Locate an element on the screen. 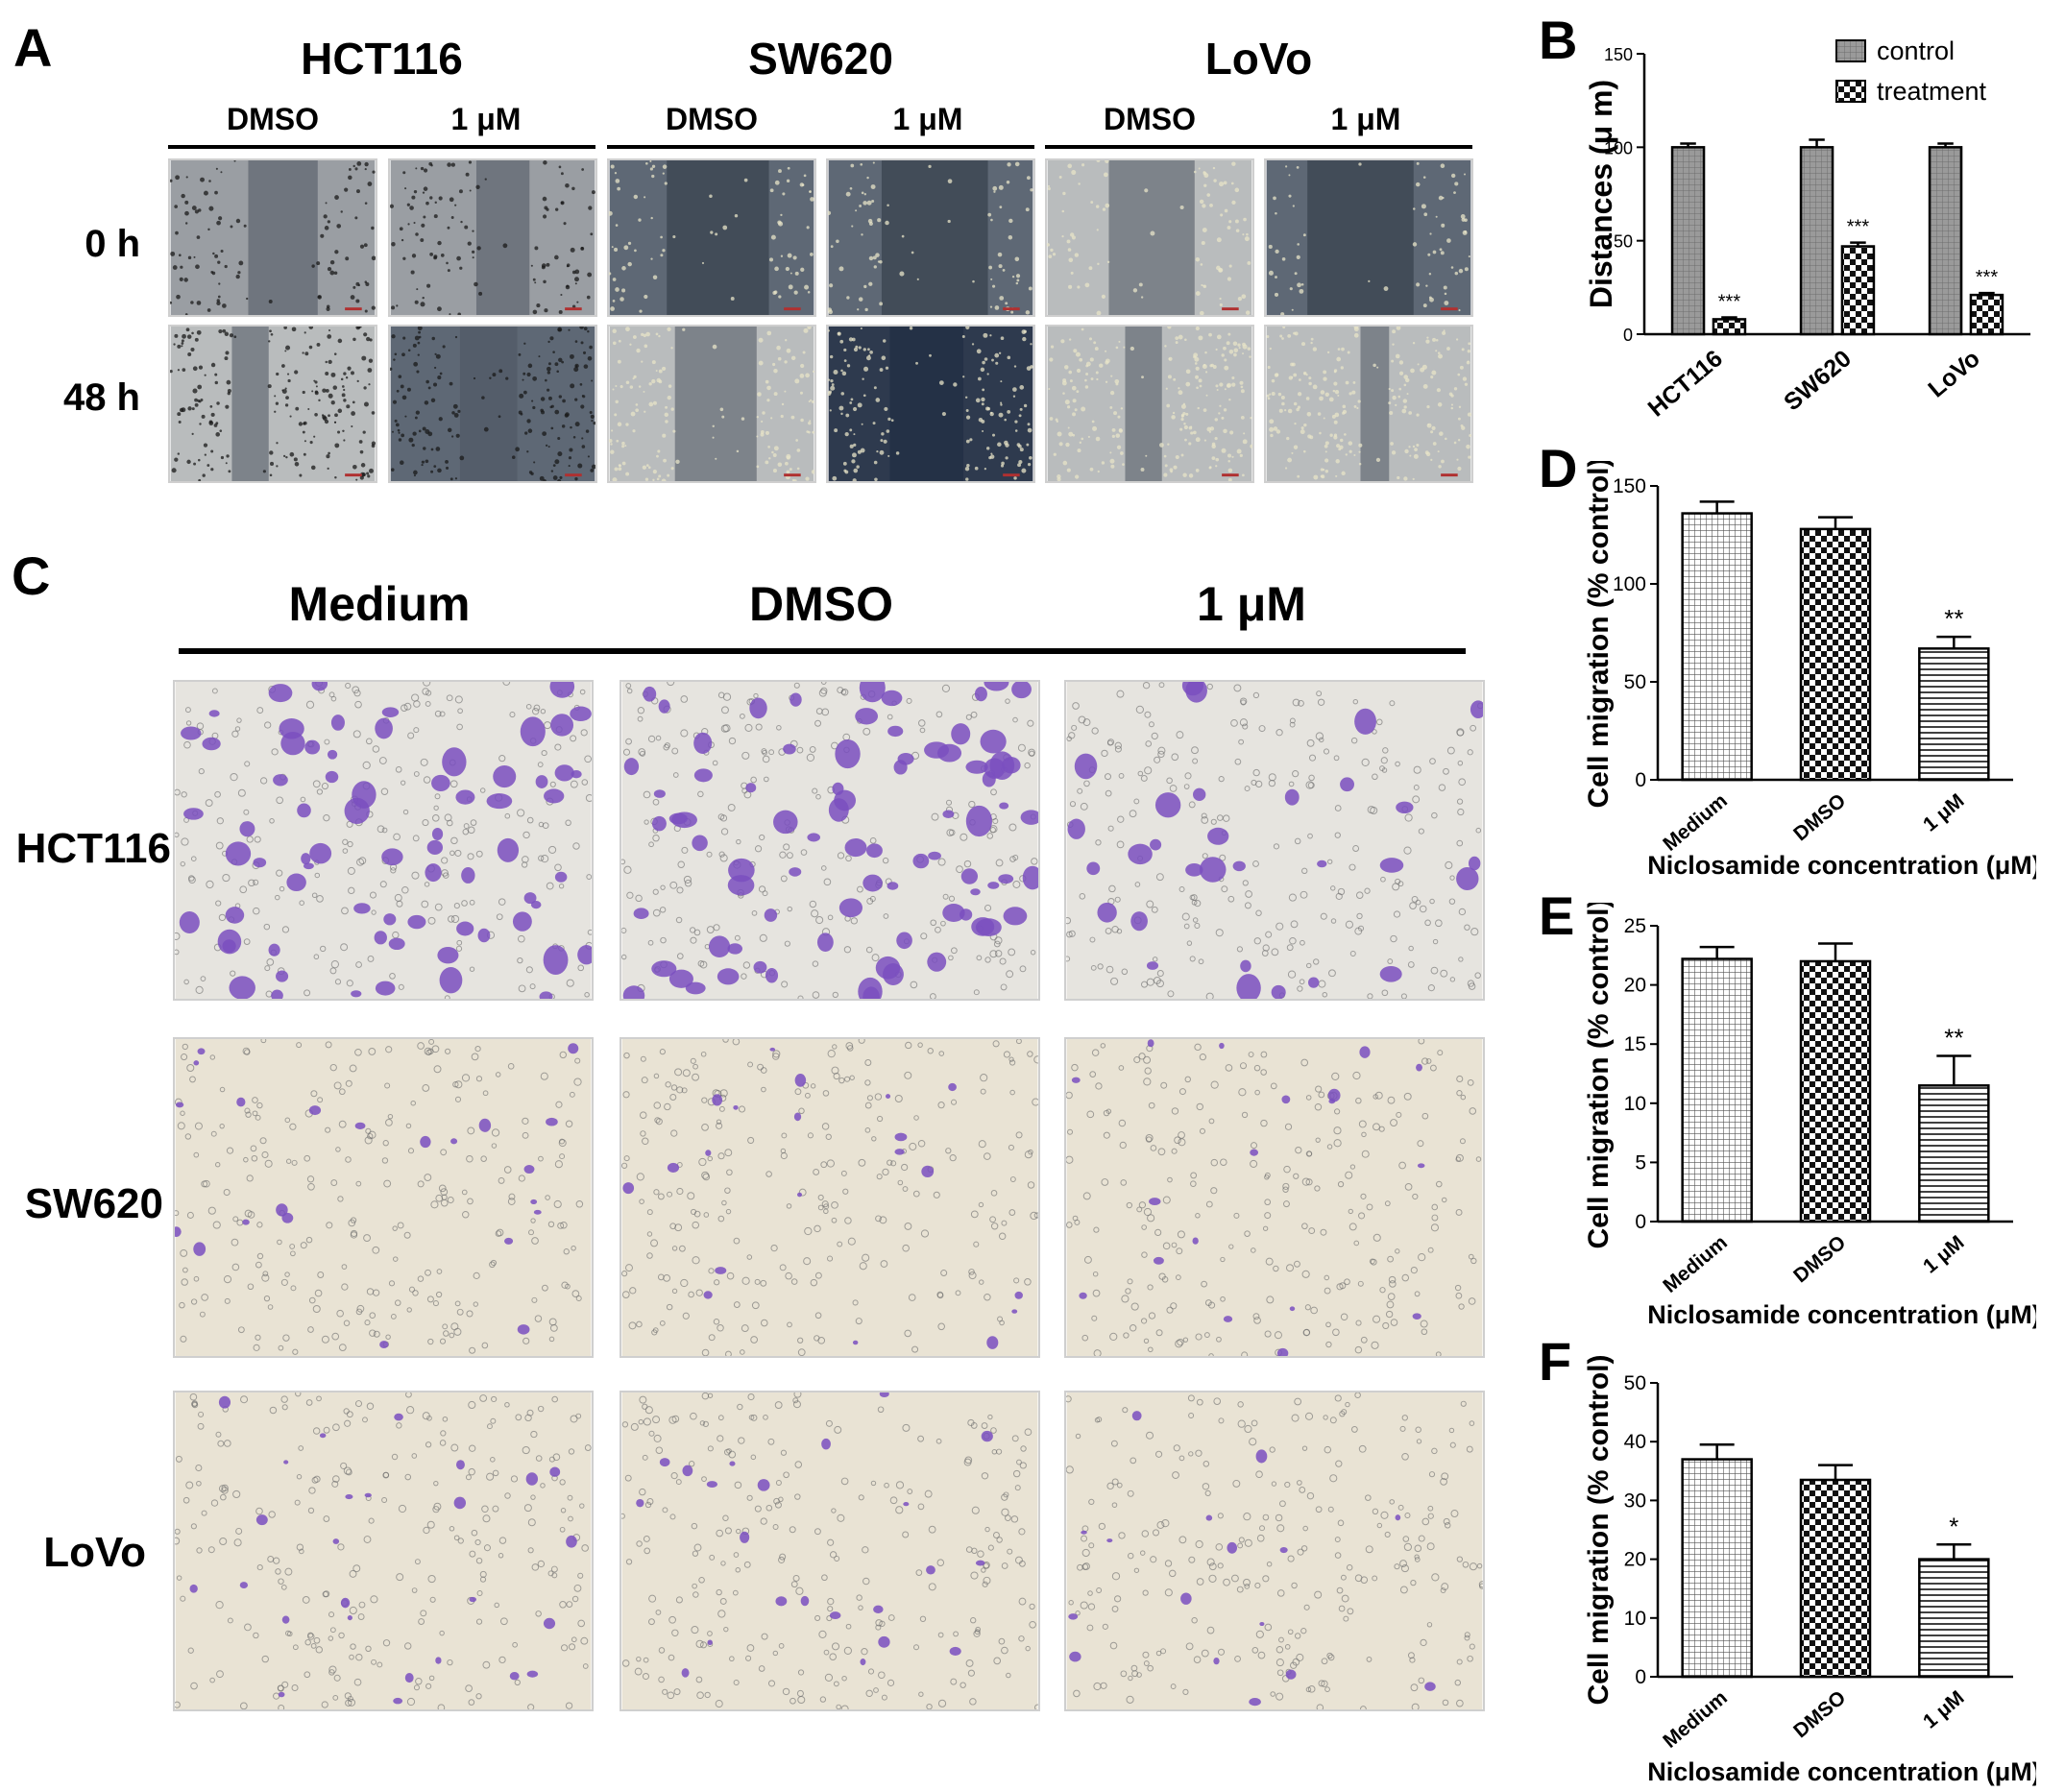 This screenshot has width=2065, height=1792. transwell-image-lovo-1um is located at coordinates (1274, 1551).